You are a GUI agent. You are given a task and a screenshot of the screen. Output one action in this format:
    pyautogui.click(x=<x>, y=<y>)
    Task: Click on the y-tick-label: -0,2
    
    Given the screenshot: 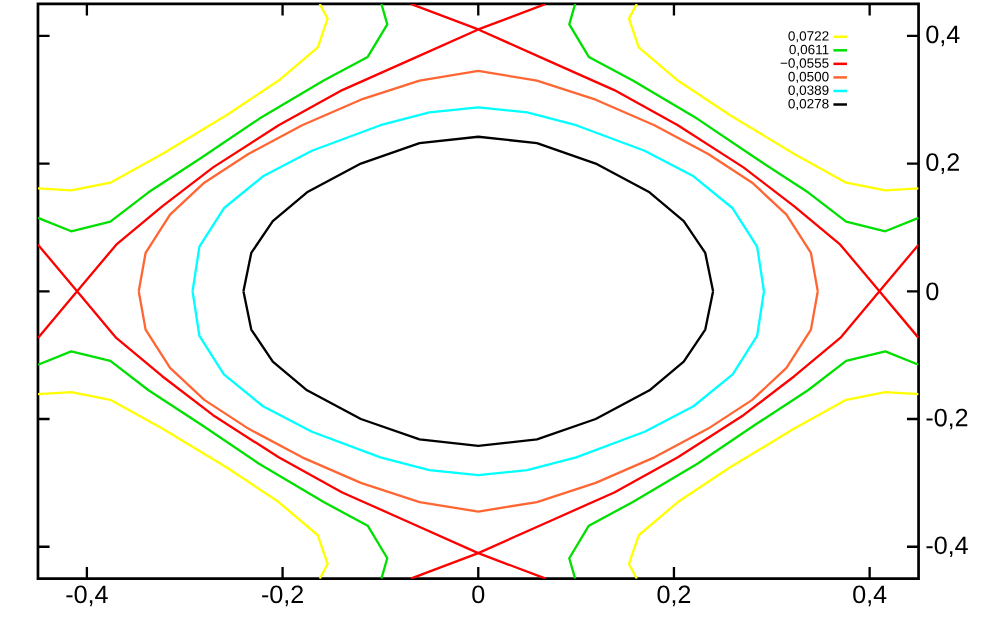 What is the action you would take?
    pyautogui.click(x=947, y=419)
    